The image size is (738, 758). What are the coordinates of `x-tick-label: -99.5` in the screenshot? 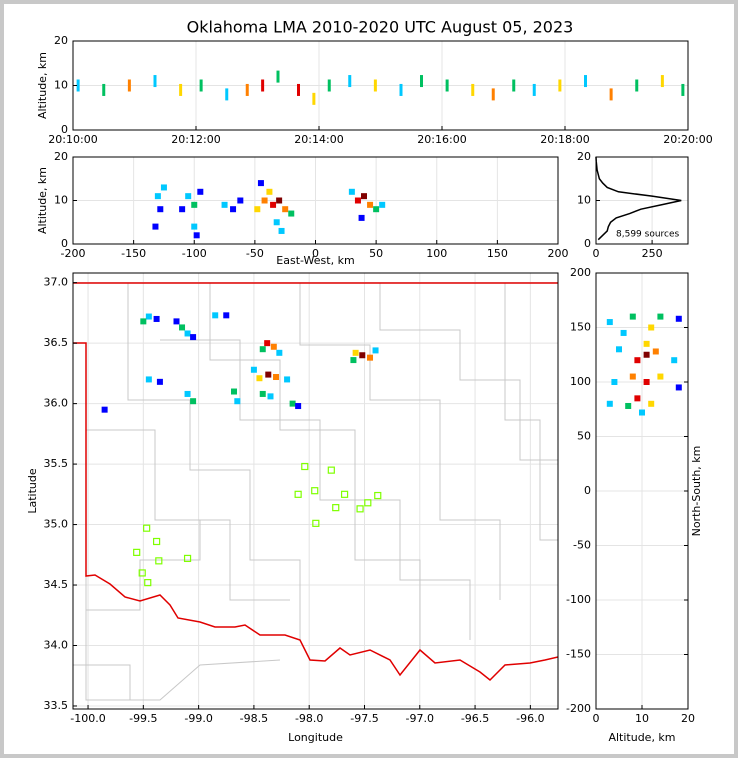 It's located at (143, 718).